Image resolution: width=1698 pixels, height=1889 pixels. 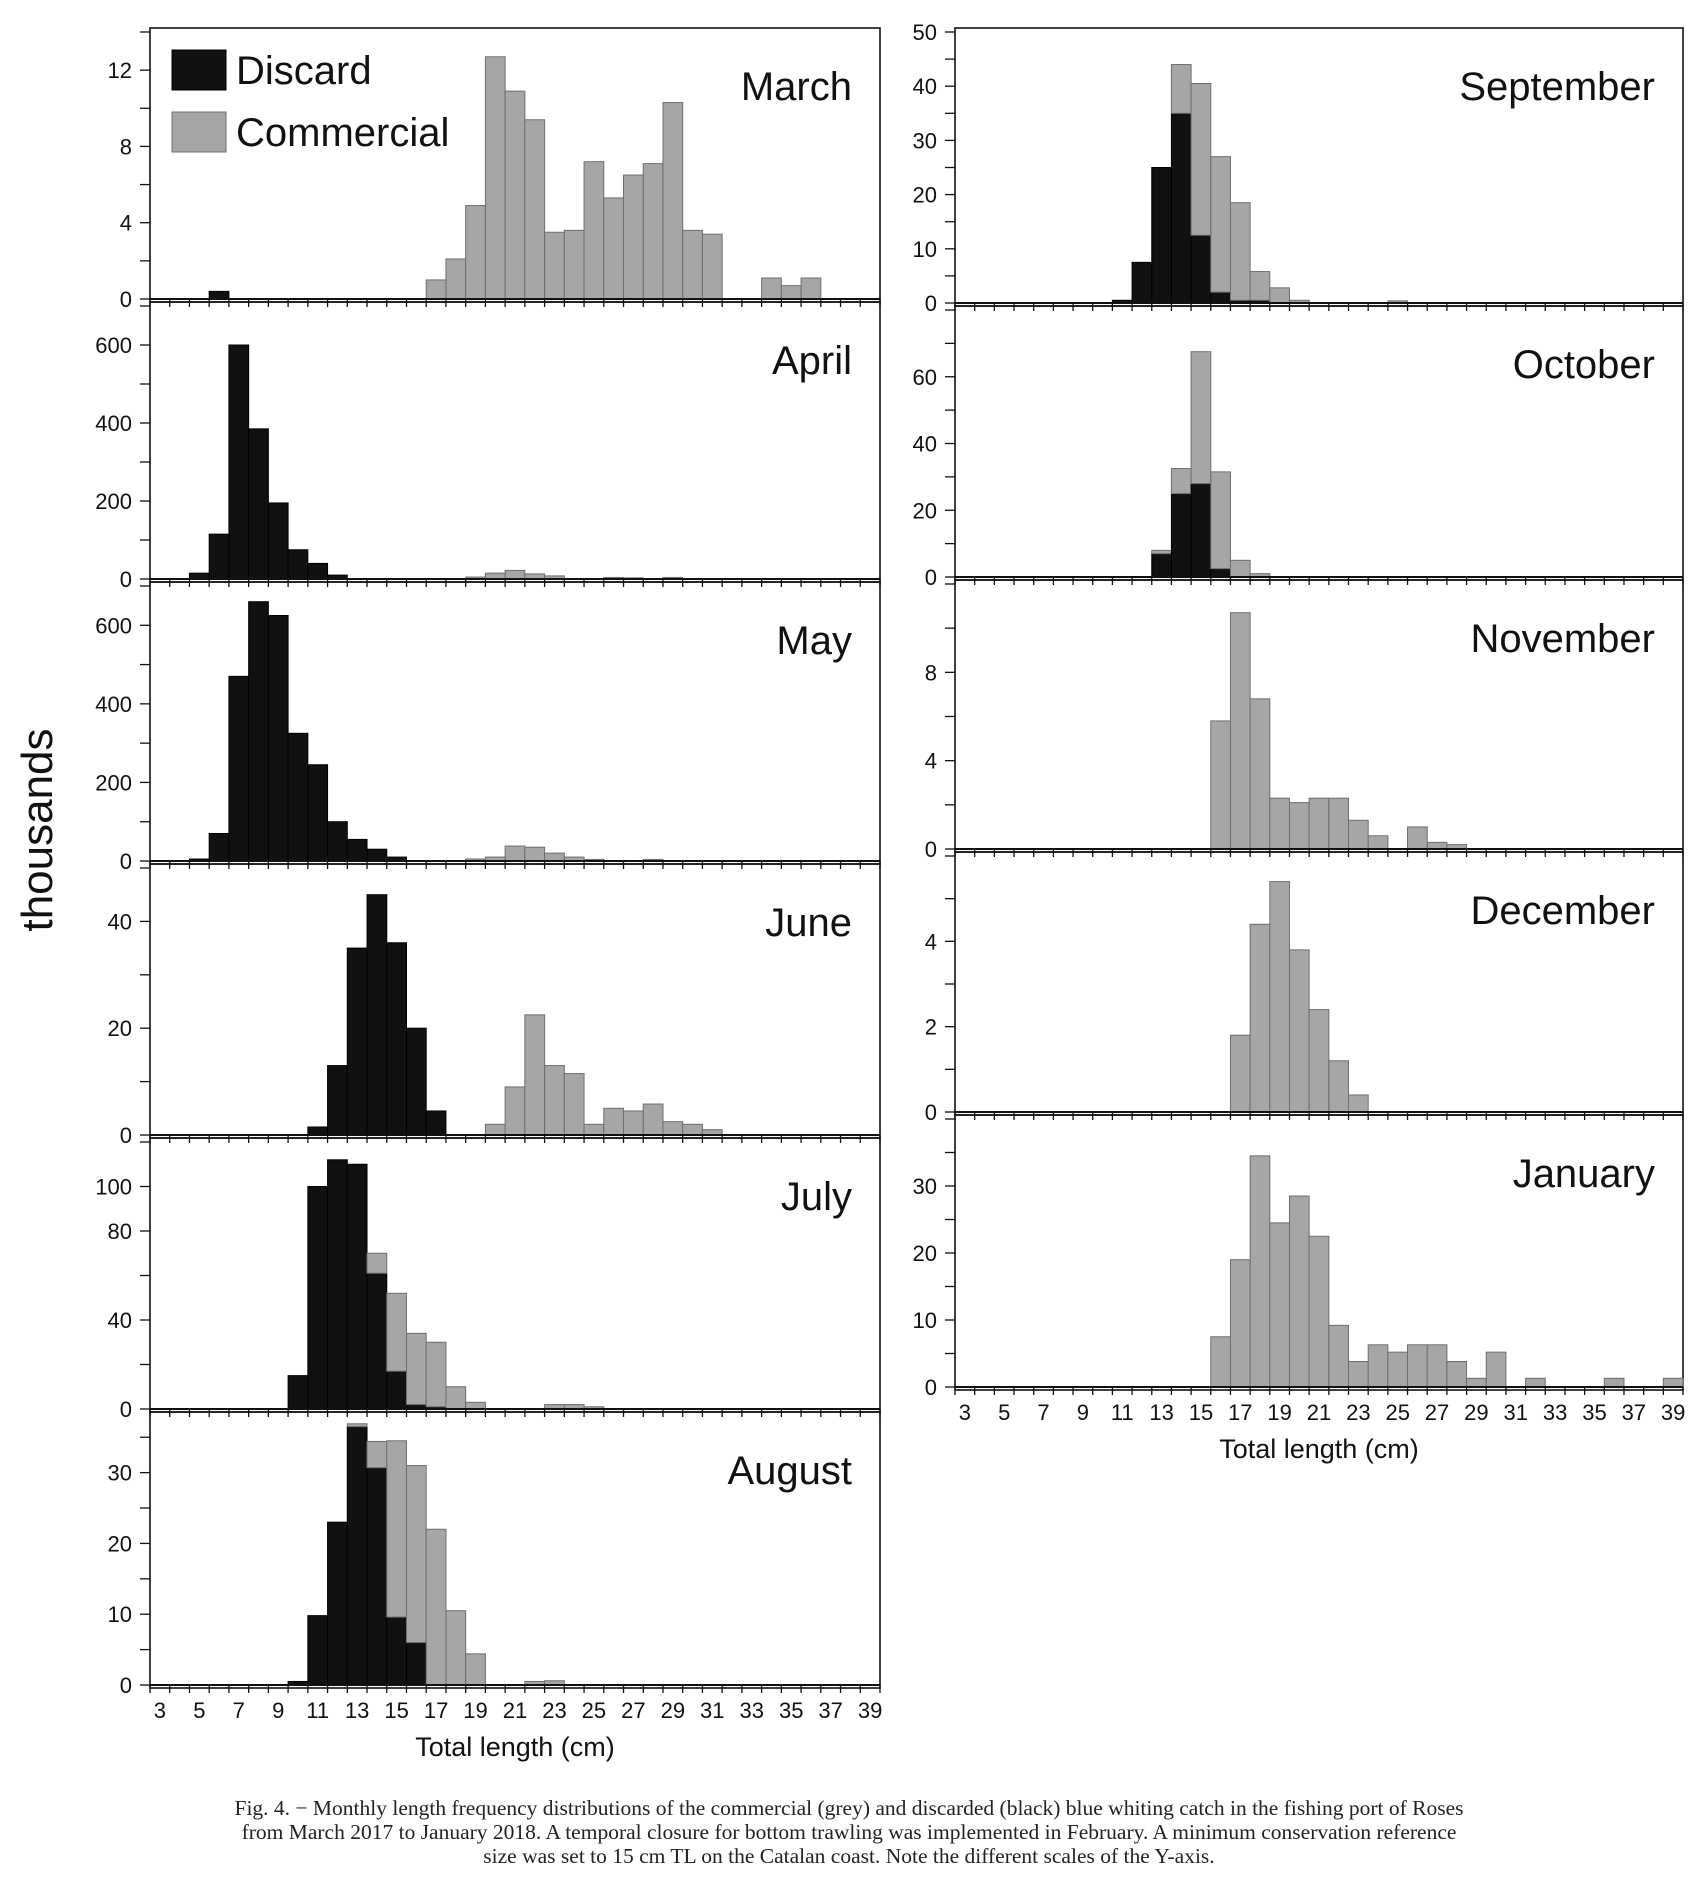 What do you see at coordinates (278, 1710) in the screenshot?
I see `x-tick-label: 9` at bounding box center [278, 1710].